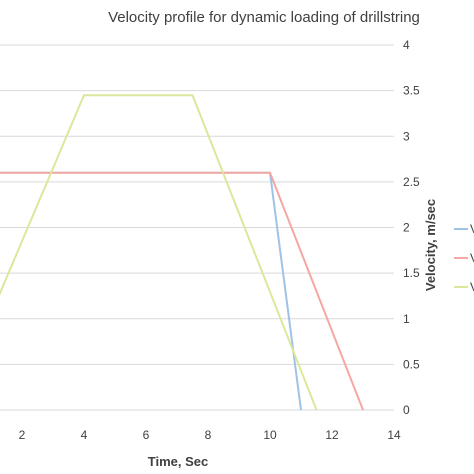 Image resolution: width=474 pixels, height=474 pixels. Describe the element at coordinates (472, 258) in the screenshot. I see `legend-label-2: V` at that location.